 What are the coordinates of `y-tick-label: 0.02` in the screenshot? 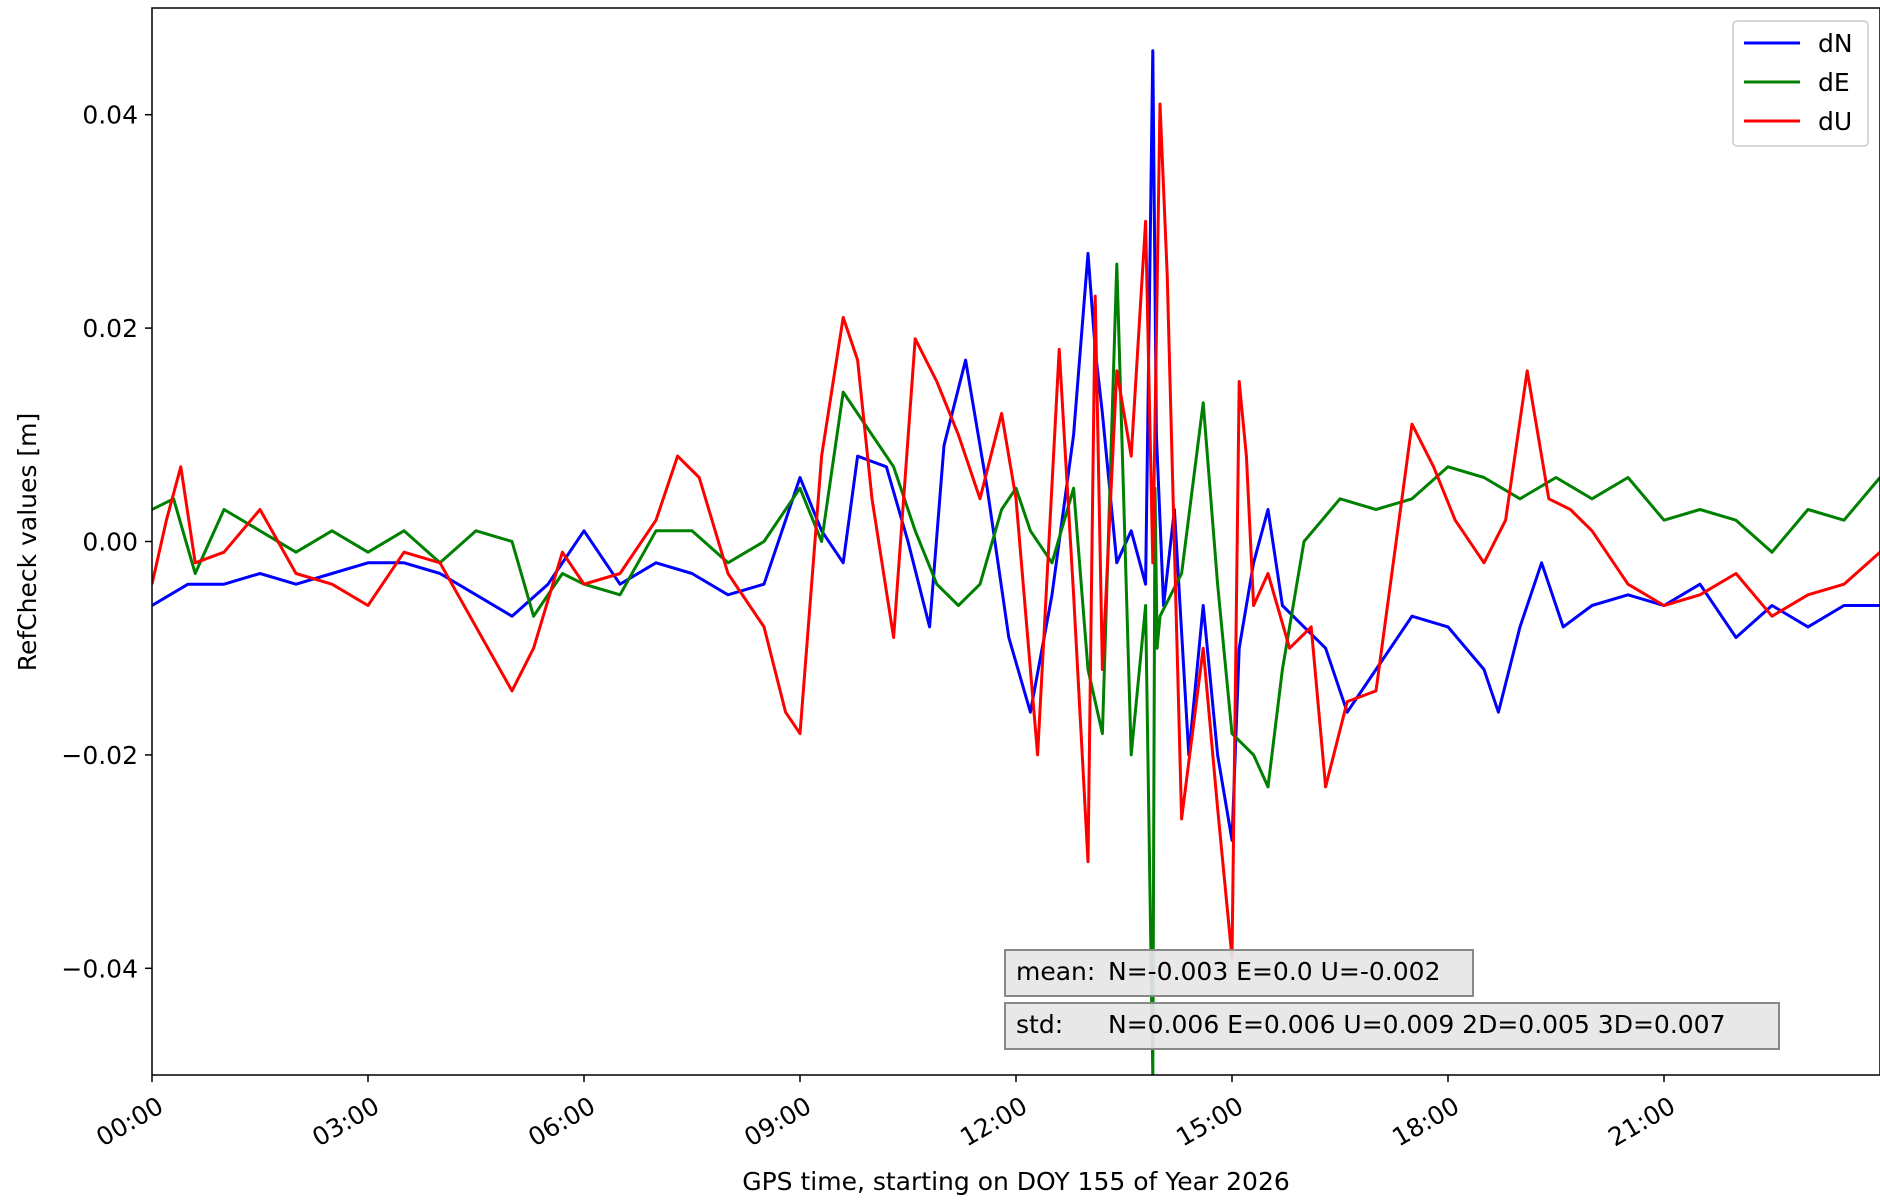 It's located at (110, 328).